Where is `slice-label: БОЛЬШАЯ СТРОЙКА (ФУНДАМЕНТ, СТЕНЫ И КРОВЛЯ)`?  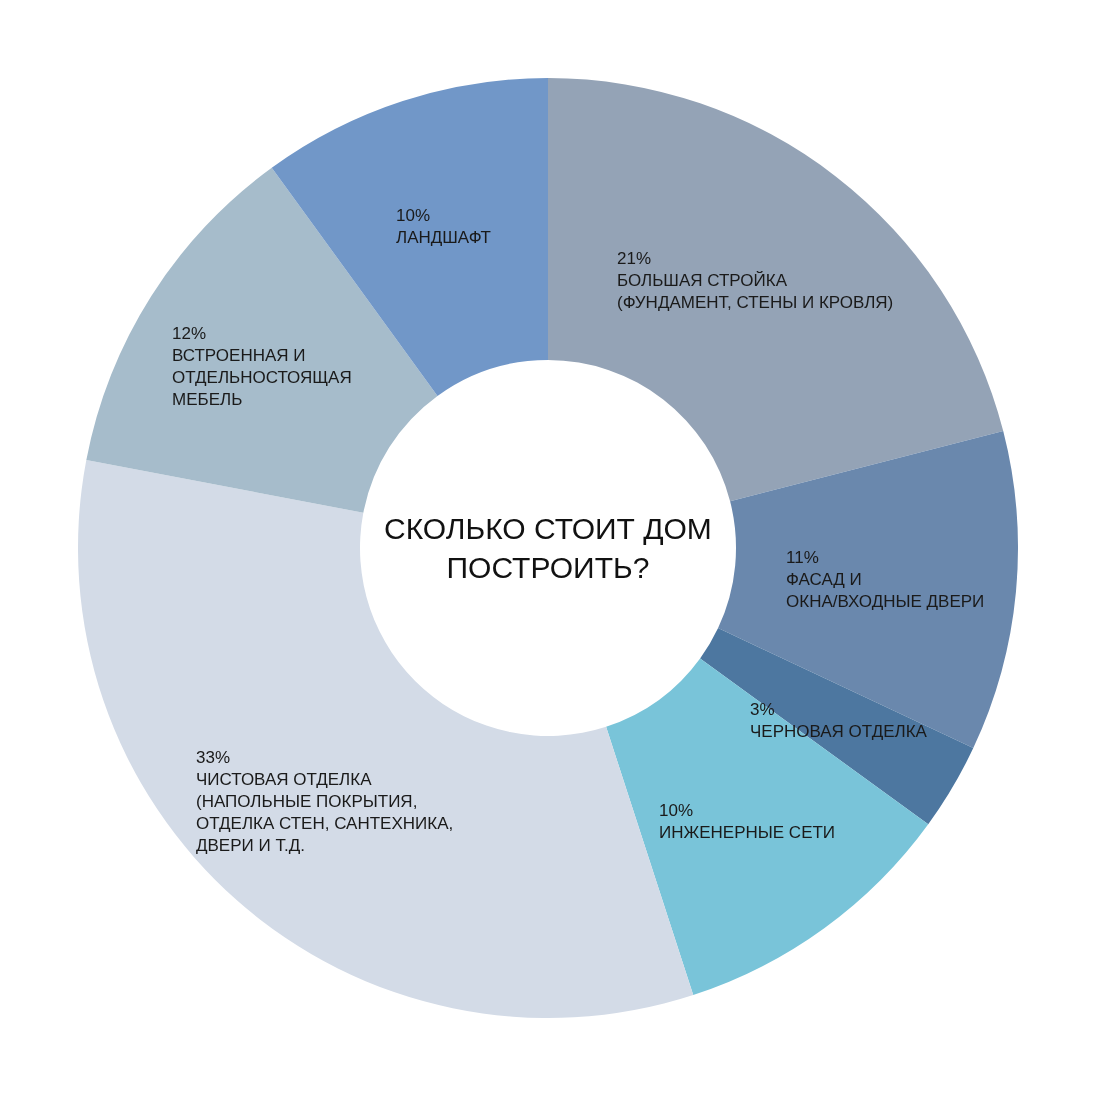 slice-label: БОЛЬШАЯ СТРОЙКА (ФУНДАМЕНТ, СТЕНЫ И КРОВЛЯ) is located at coordinates (755, 292).